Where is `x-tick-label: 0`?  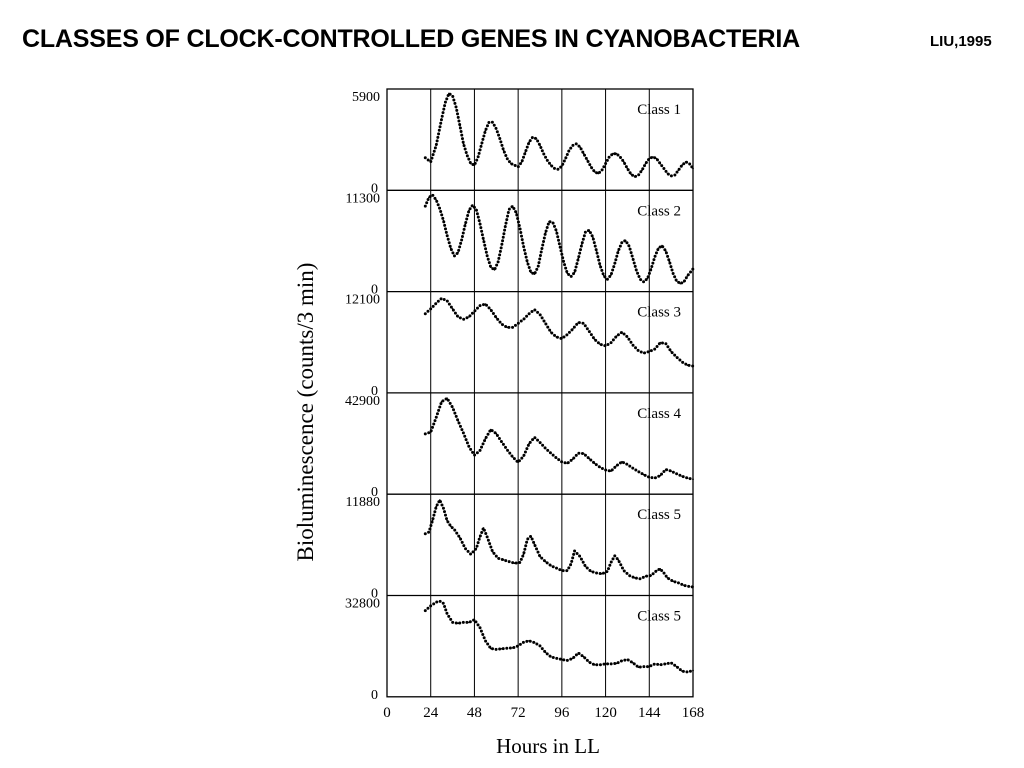 x-tick-label: 0 is located at coordinates (387, 713).